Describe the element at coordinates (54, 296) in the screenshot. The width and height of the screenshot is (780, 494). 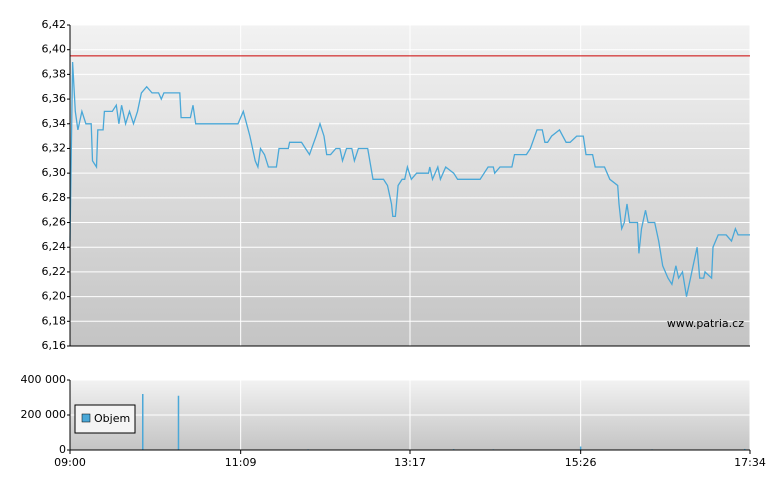
I see `y-tick-label: 6,20` at that location.